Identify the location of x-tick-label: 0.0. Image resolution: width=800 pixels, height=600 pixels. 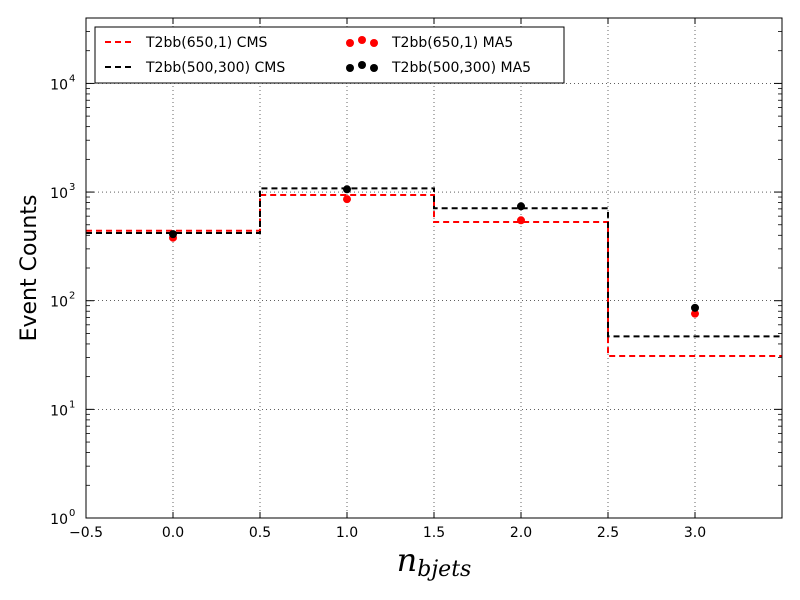
(173, 533).